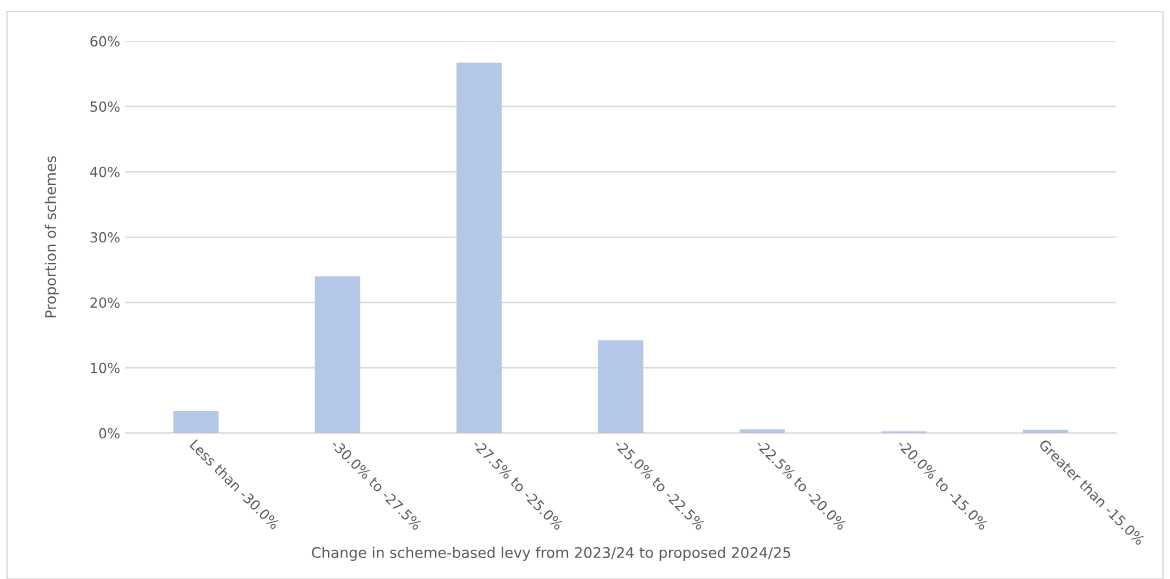 The height and width of the screenshot is (579, 1170). What do you see at coordinates (551, 553) in the screenshot?
I see `x-axis-title: Change in scheme-based levy from 2023/24 to proposed 2024/25` at bounding box center [551, 553].